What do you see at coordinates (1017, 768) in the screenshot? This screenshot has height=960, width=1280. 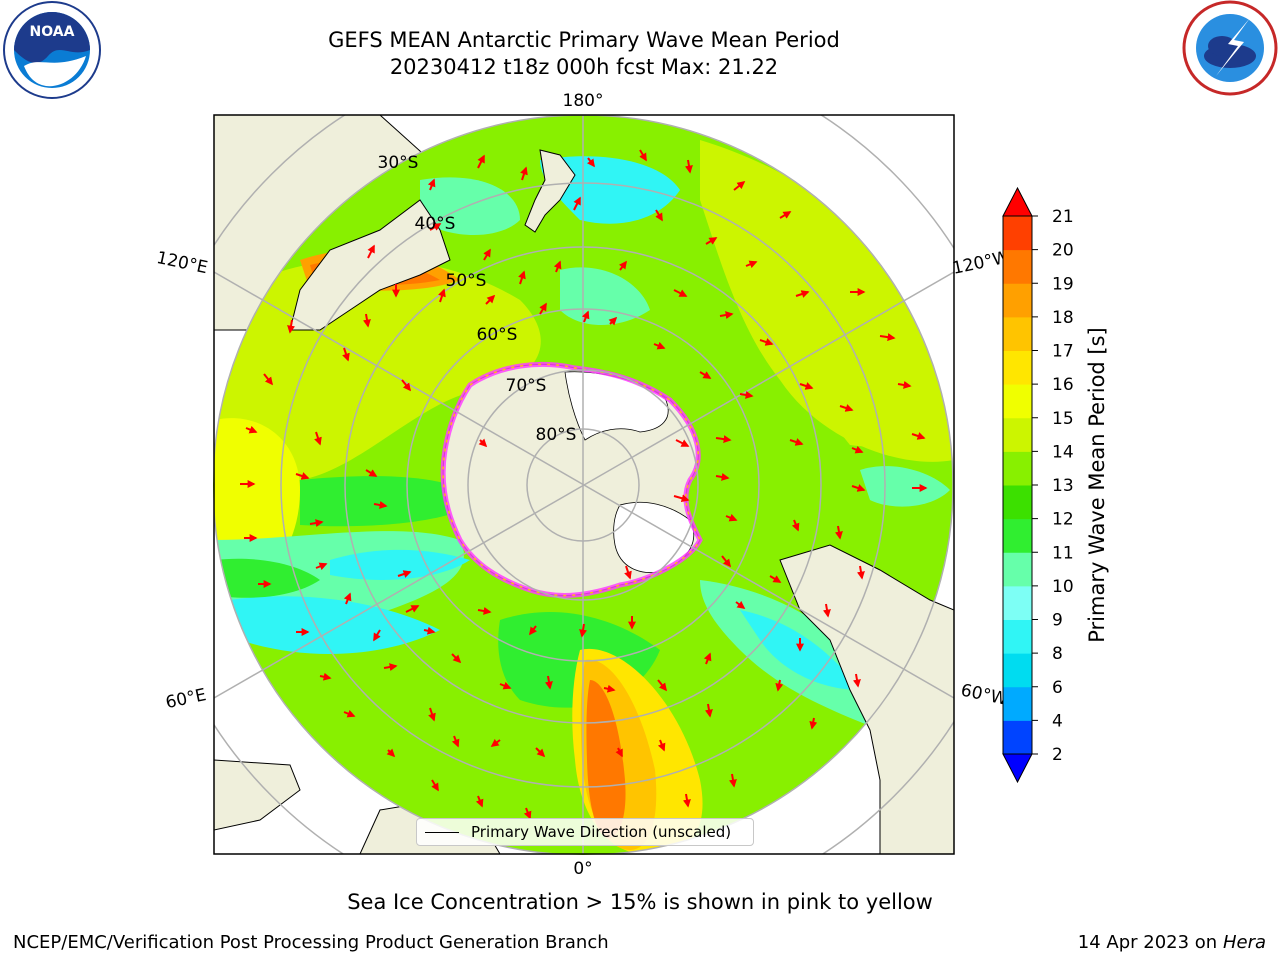 I see `colorbar-under-arrow` at bounding box center [1017, 768].